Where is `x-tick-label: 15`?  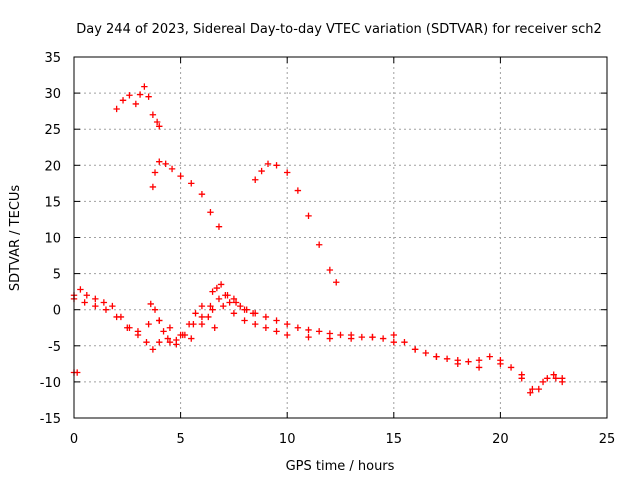
x-tick-label: 15 is located at coordinates (394, 439).